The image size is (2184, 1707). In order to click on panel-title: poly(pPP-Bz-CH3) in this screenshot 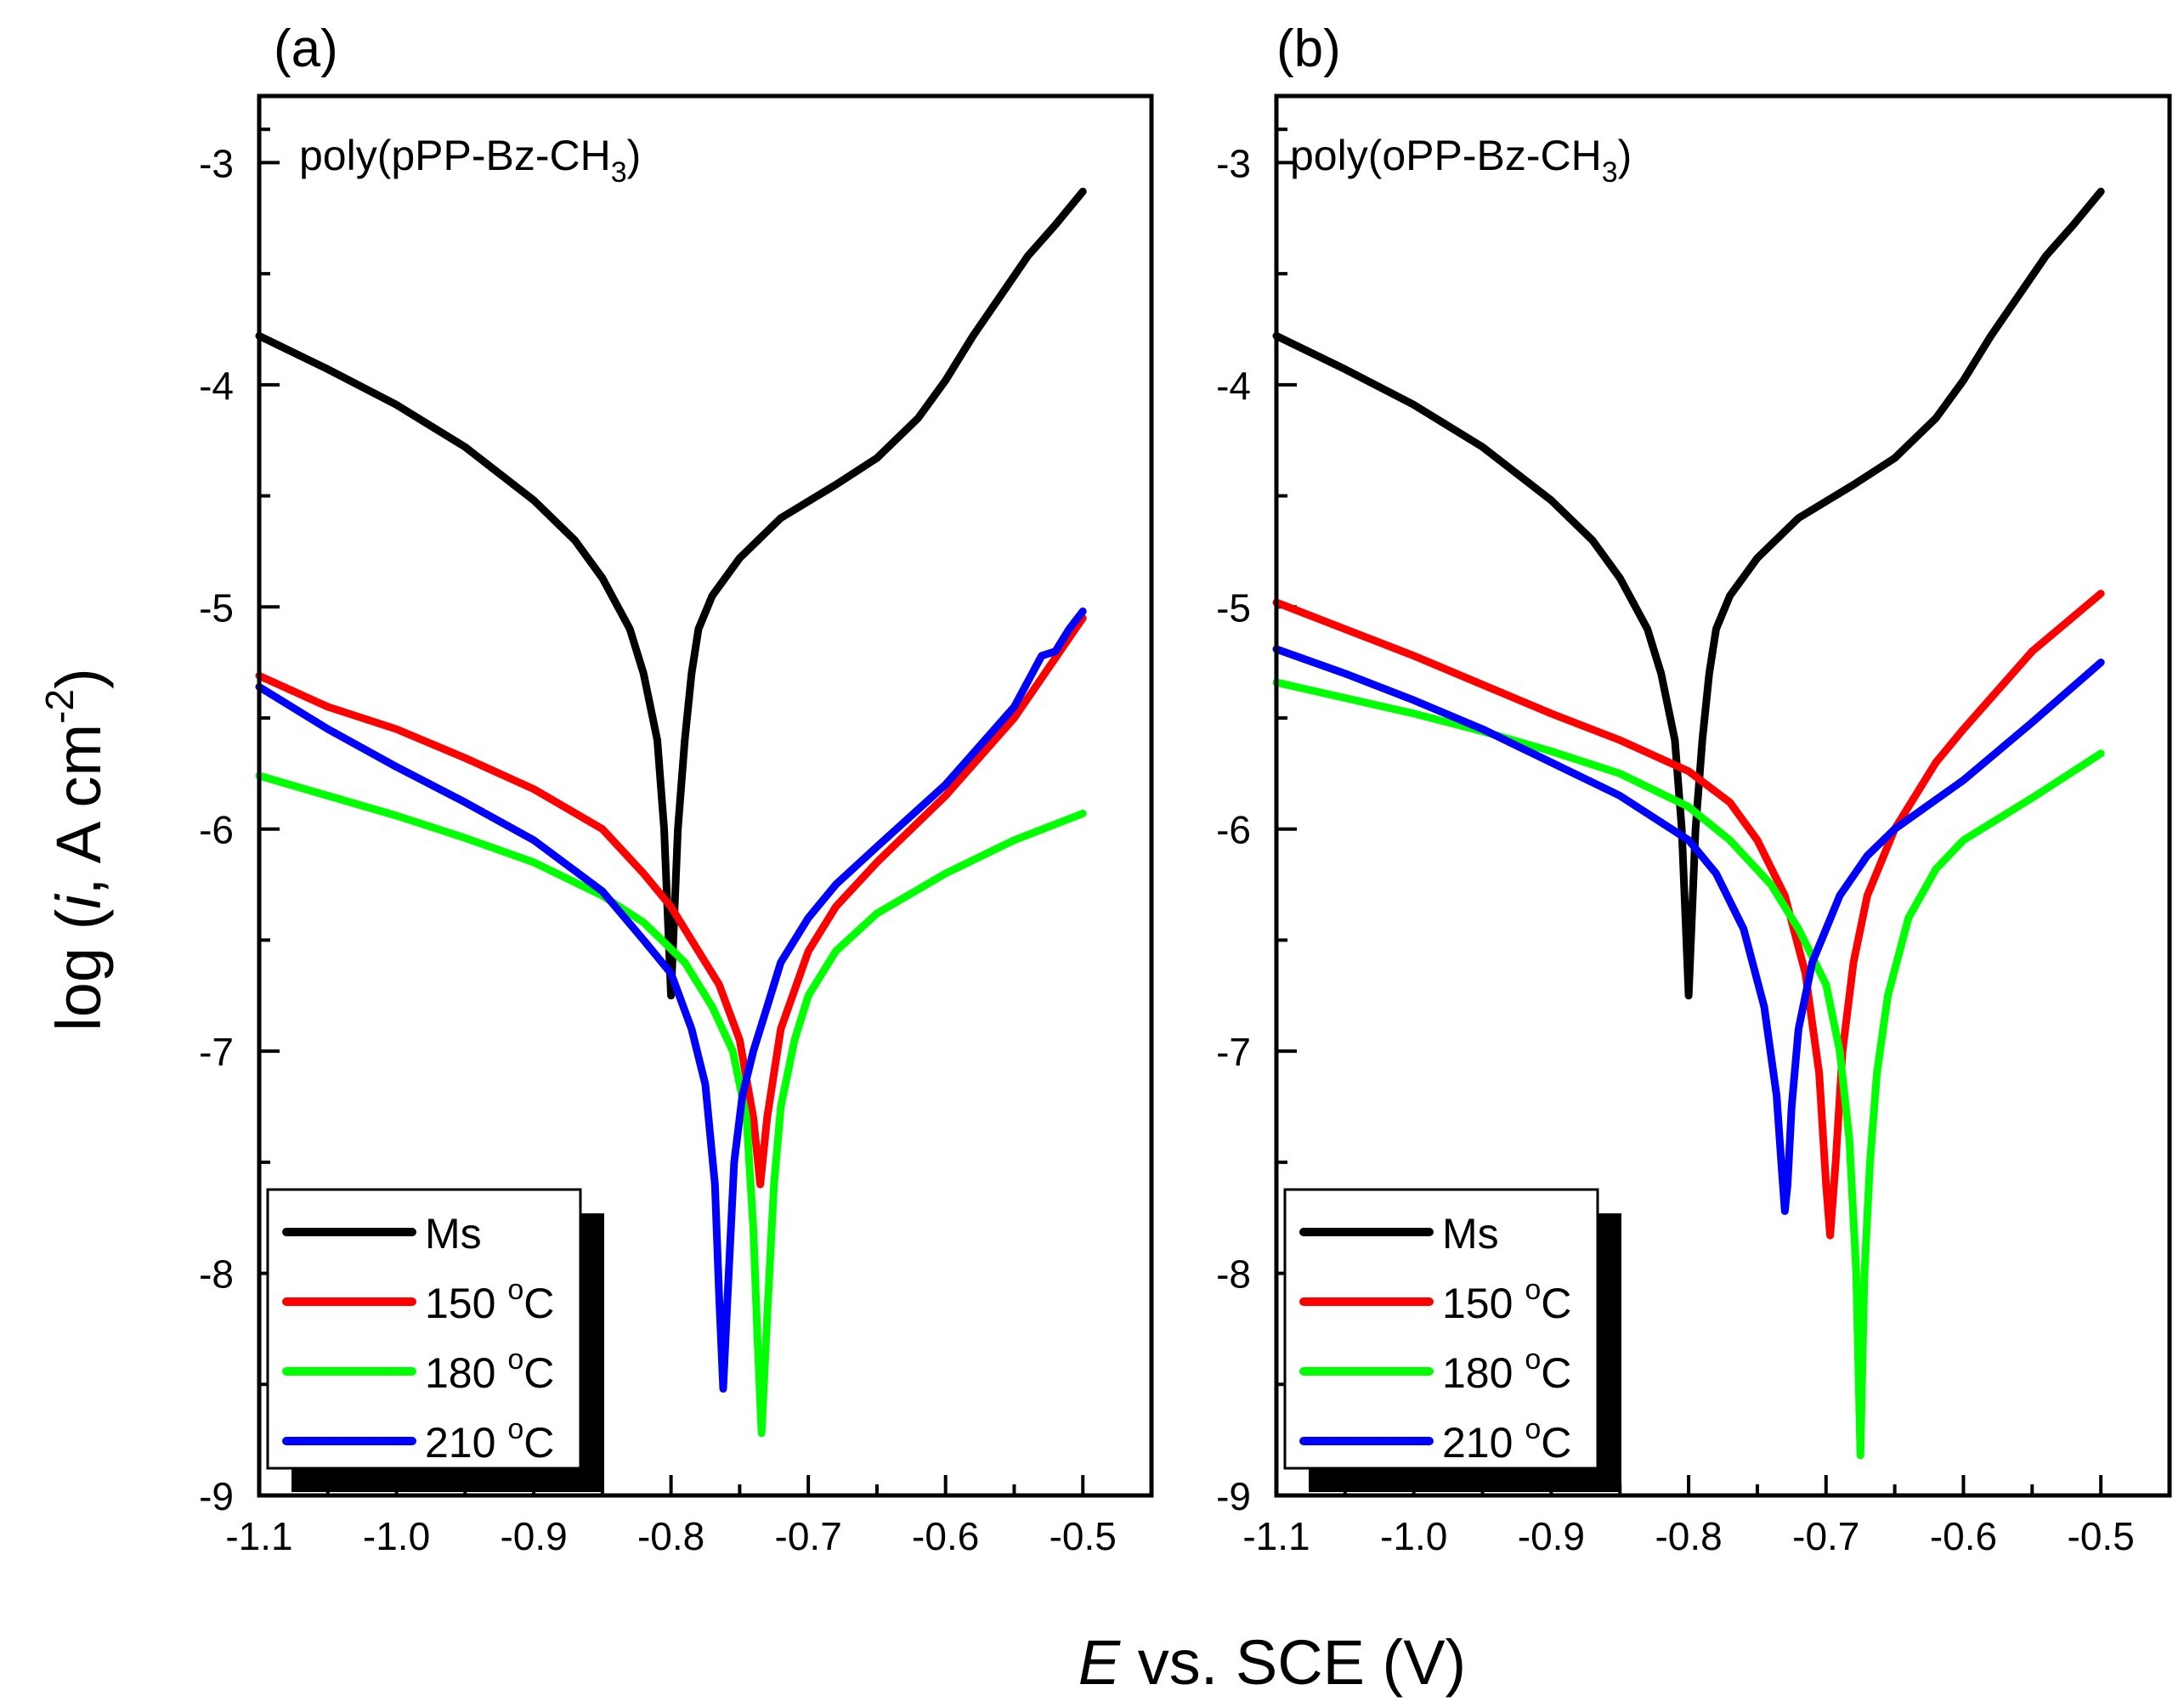, I will do `click(470, 160)`.